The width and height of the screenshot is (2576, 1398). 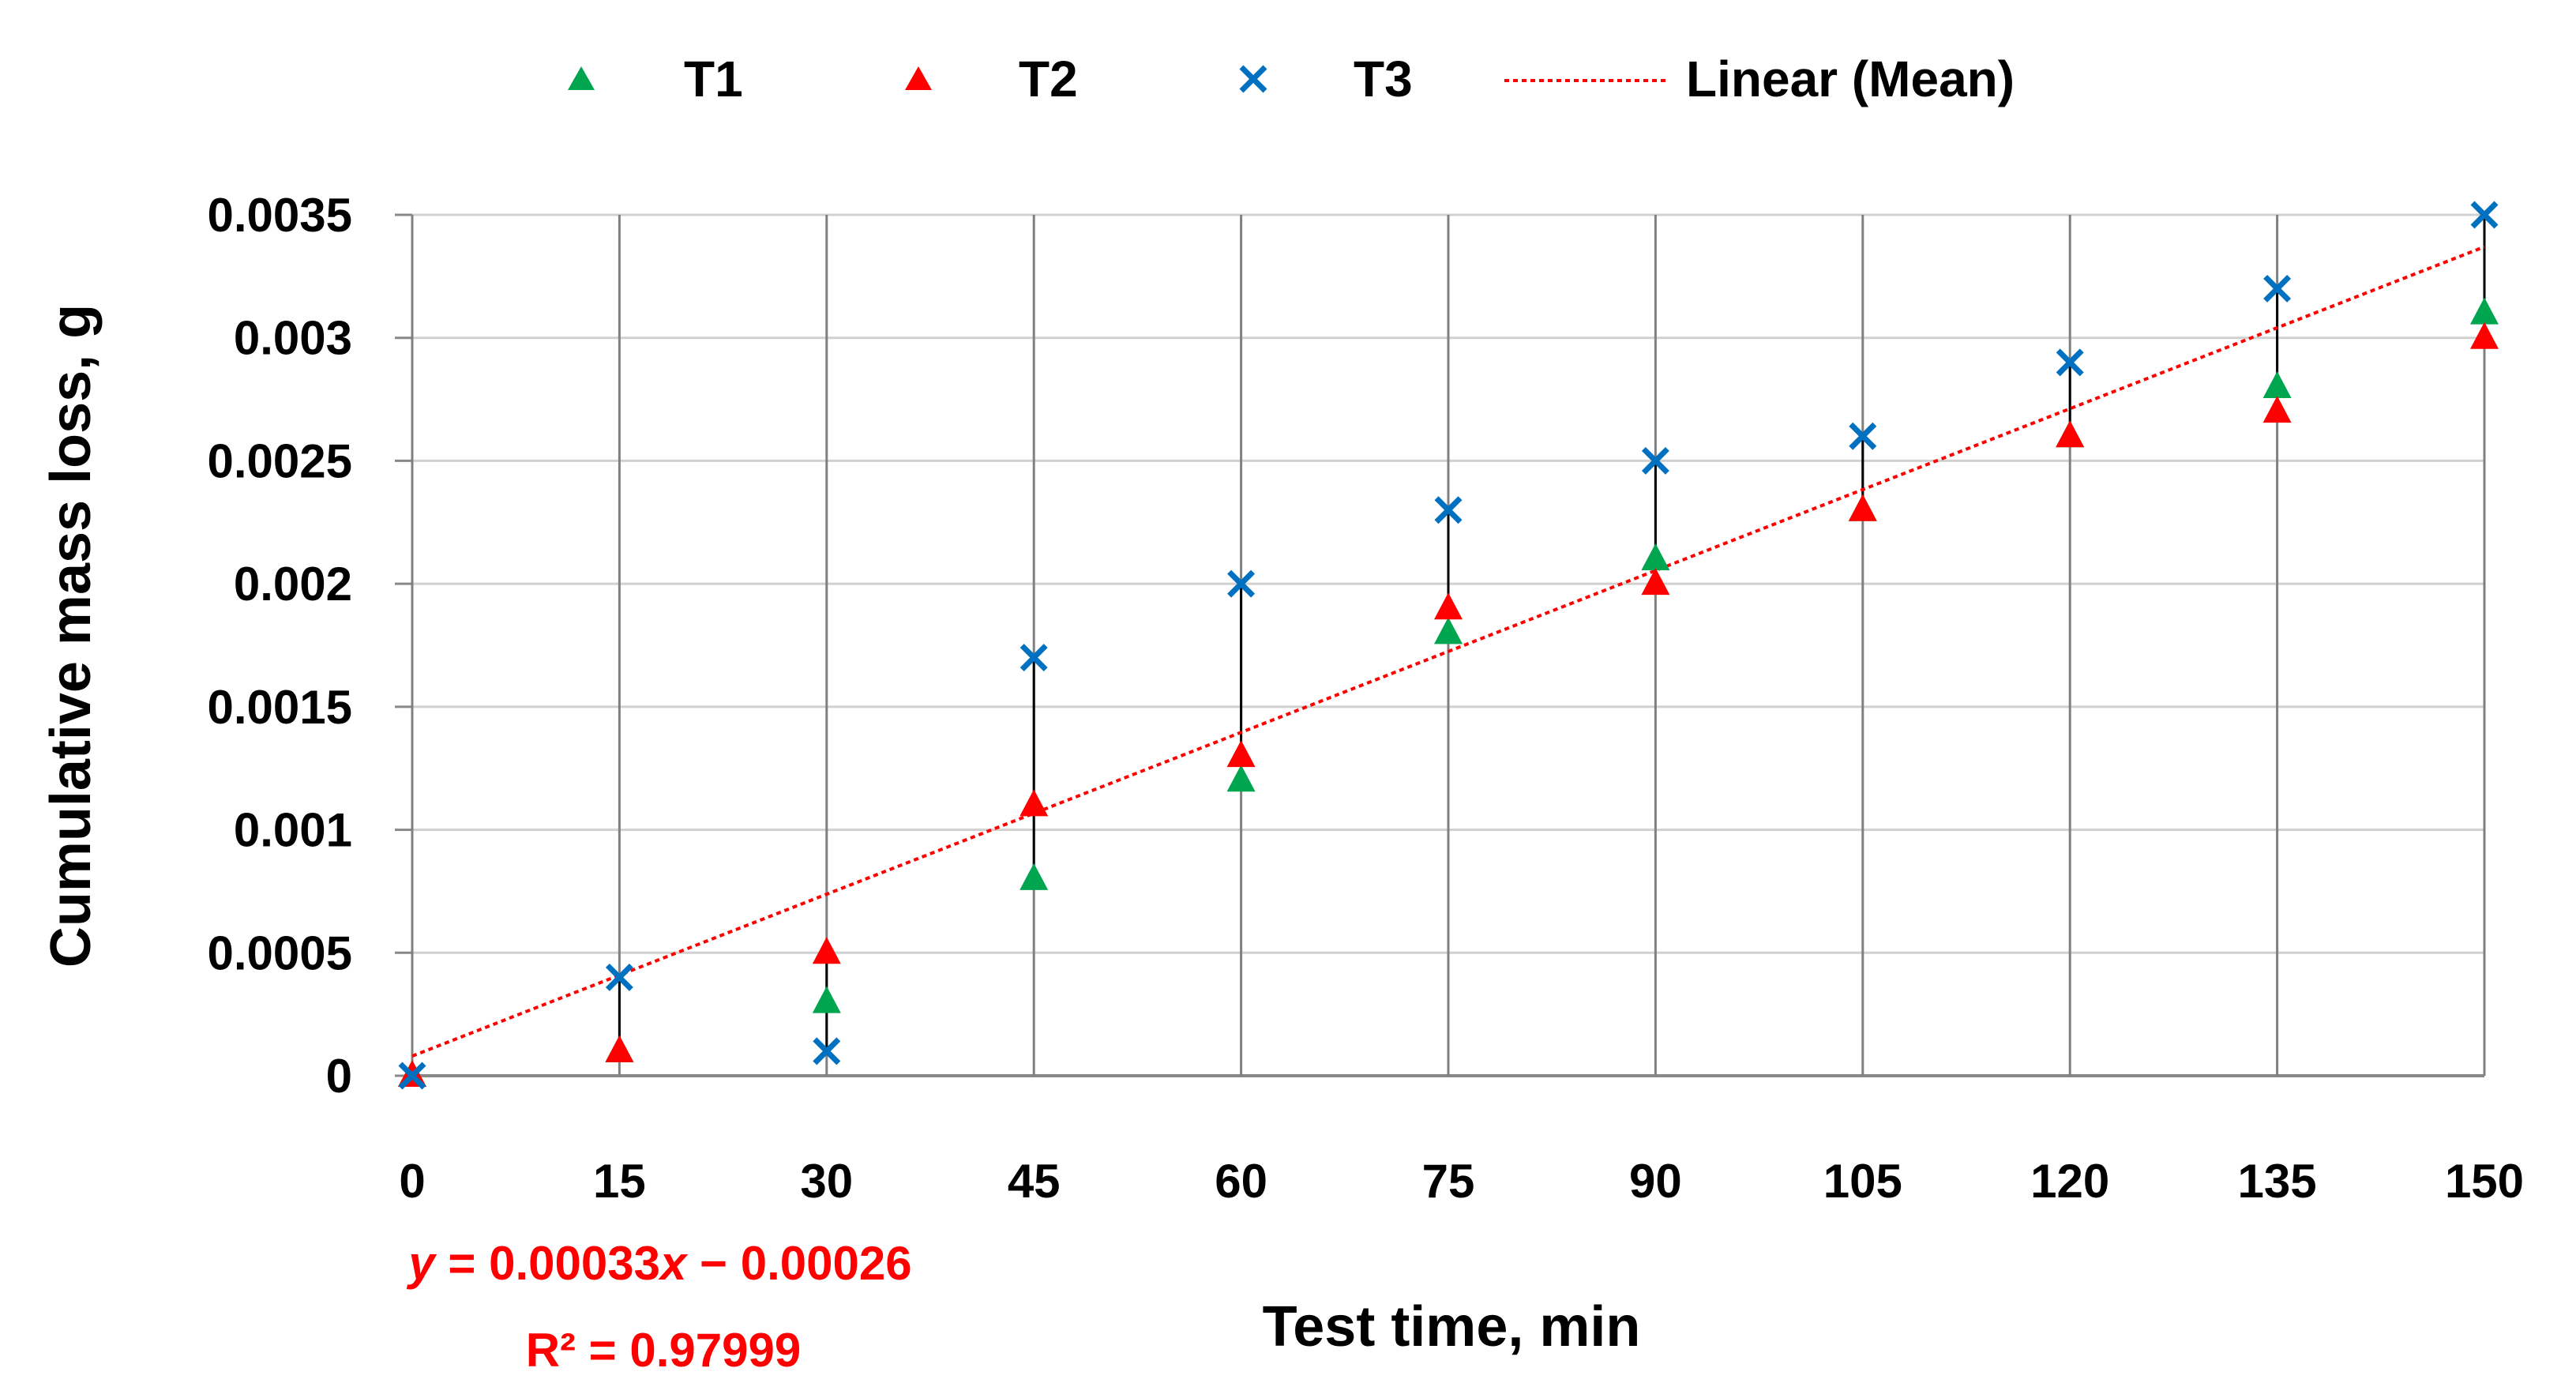 I want to click on y-tick-label: 0, so click(x=339, y=1076).